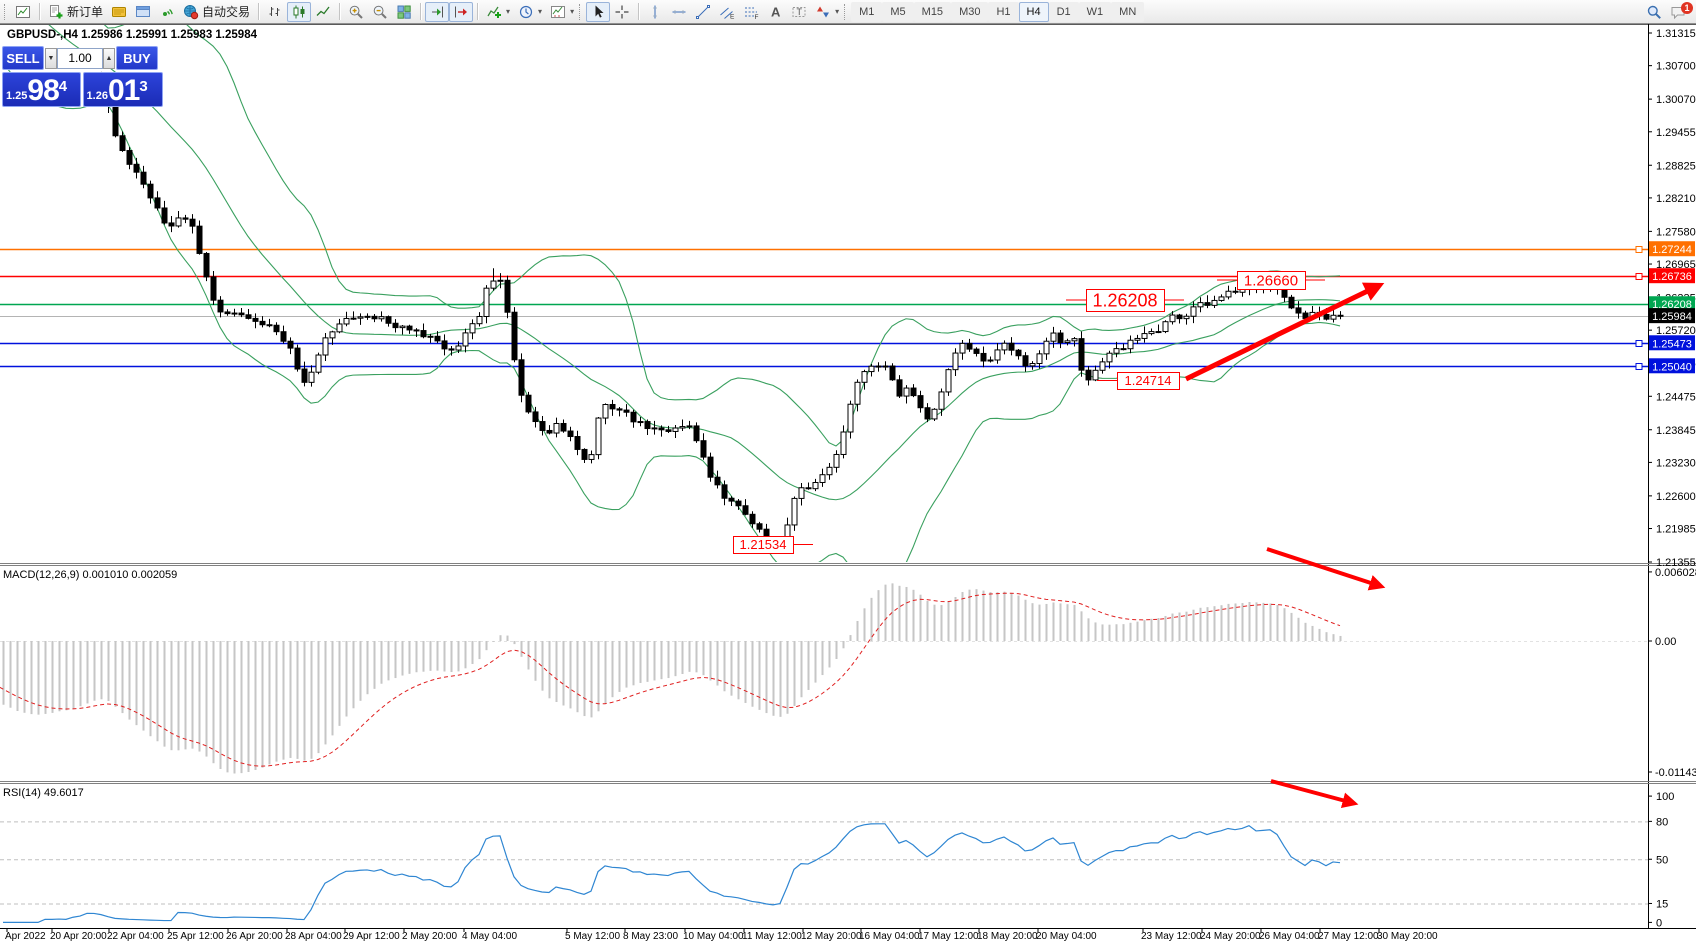  Describe the element at coordinates (1679, 11) in the screenshot. I see `toolbar-notifications-button: 1` at that location.